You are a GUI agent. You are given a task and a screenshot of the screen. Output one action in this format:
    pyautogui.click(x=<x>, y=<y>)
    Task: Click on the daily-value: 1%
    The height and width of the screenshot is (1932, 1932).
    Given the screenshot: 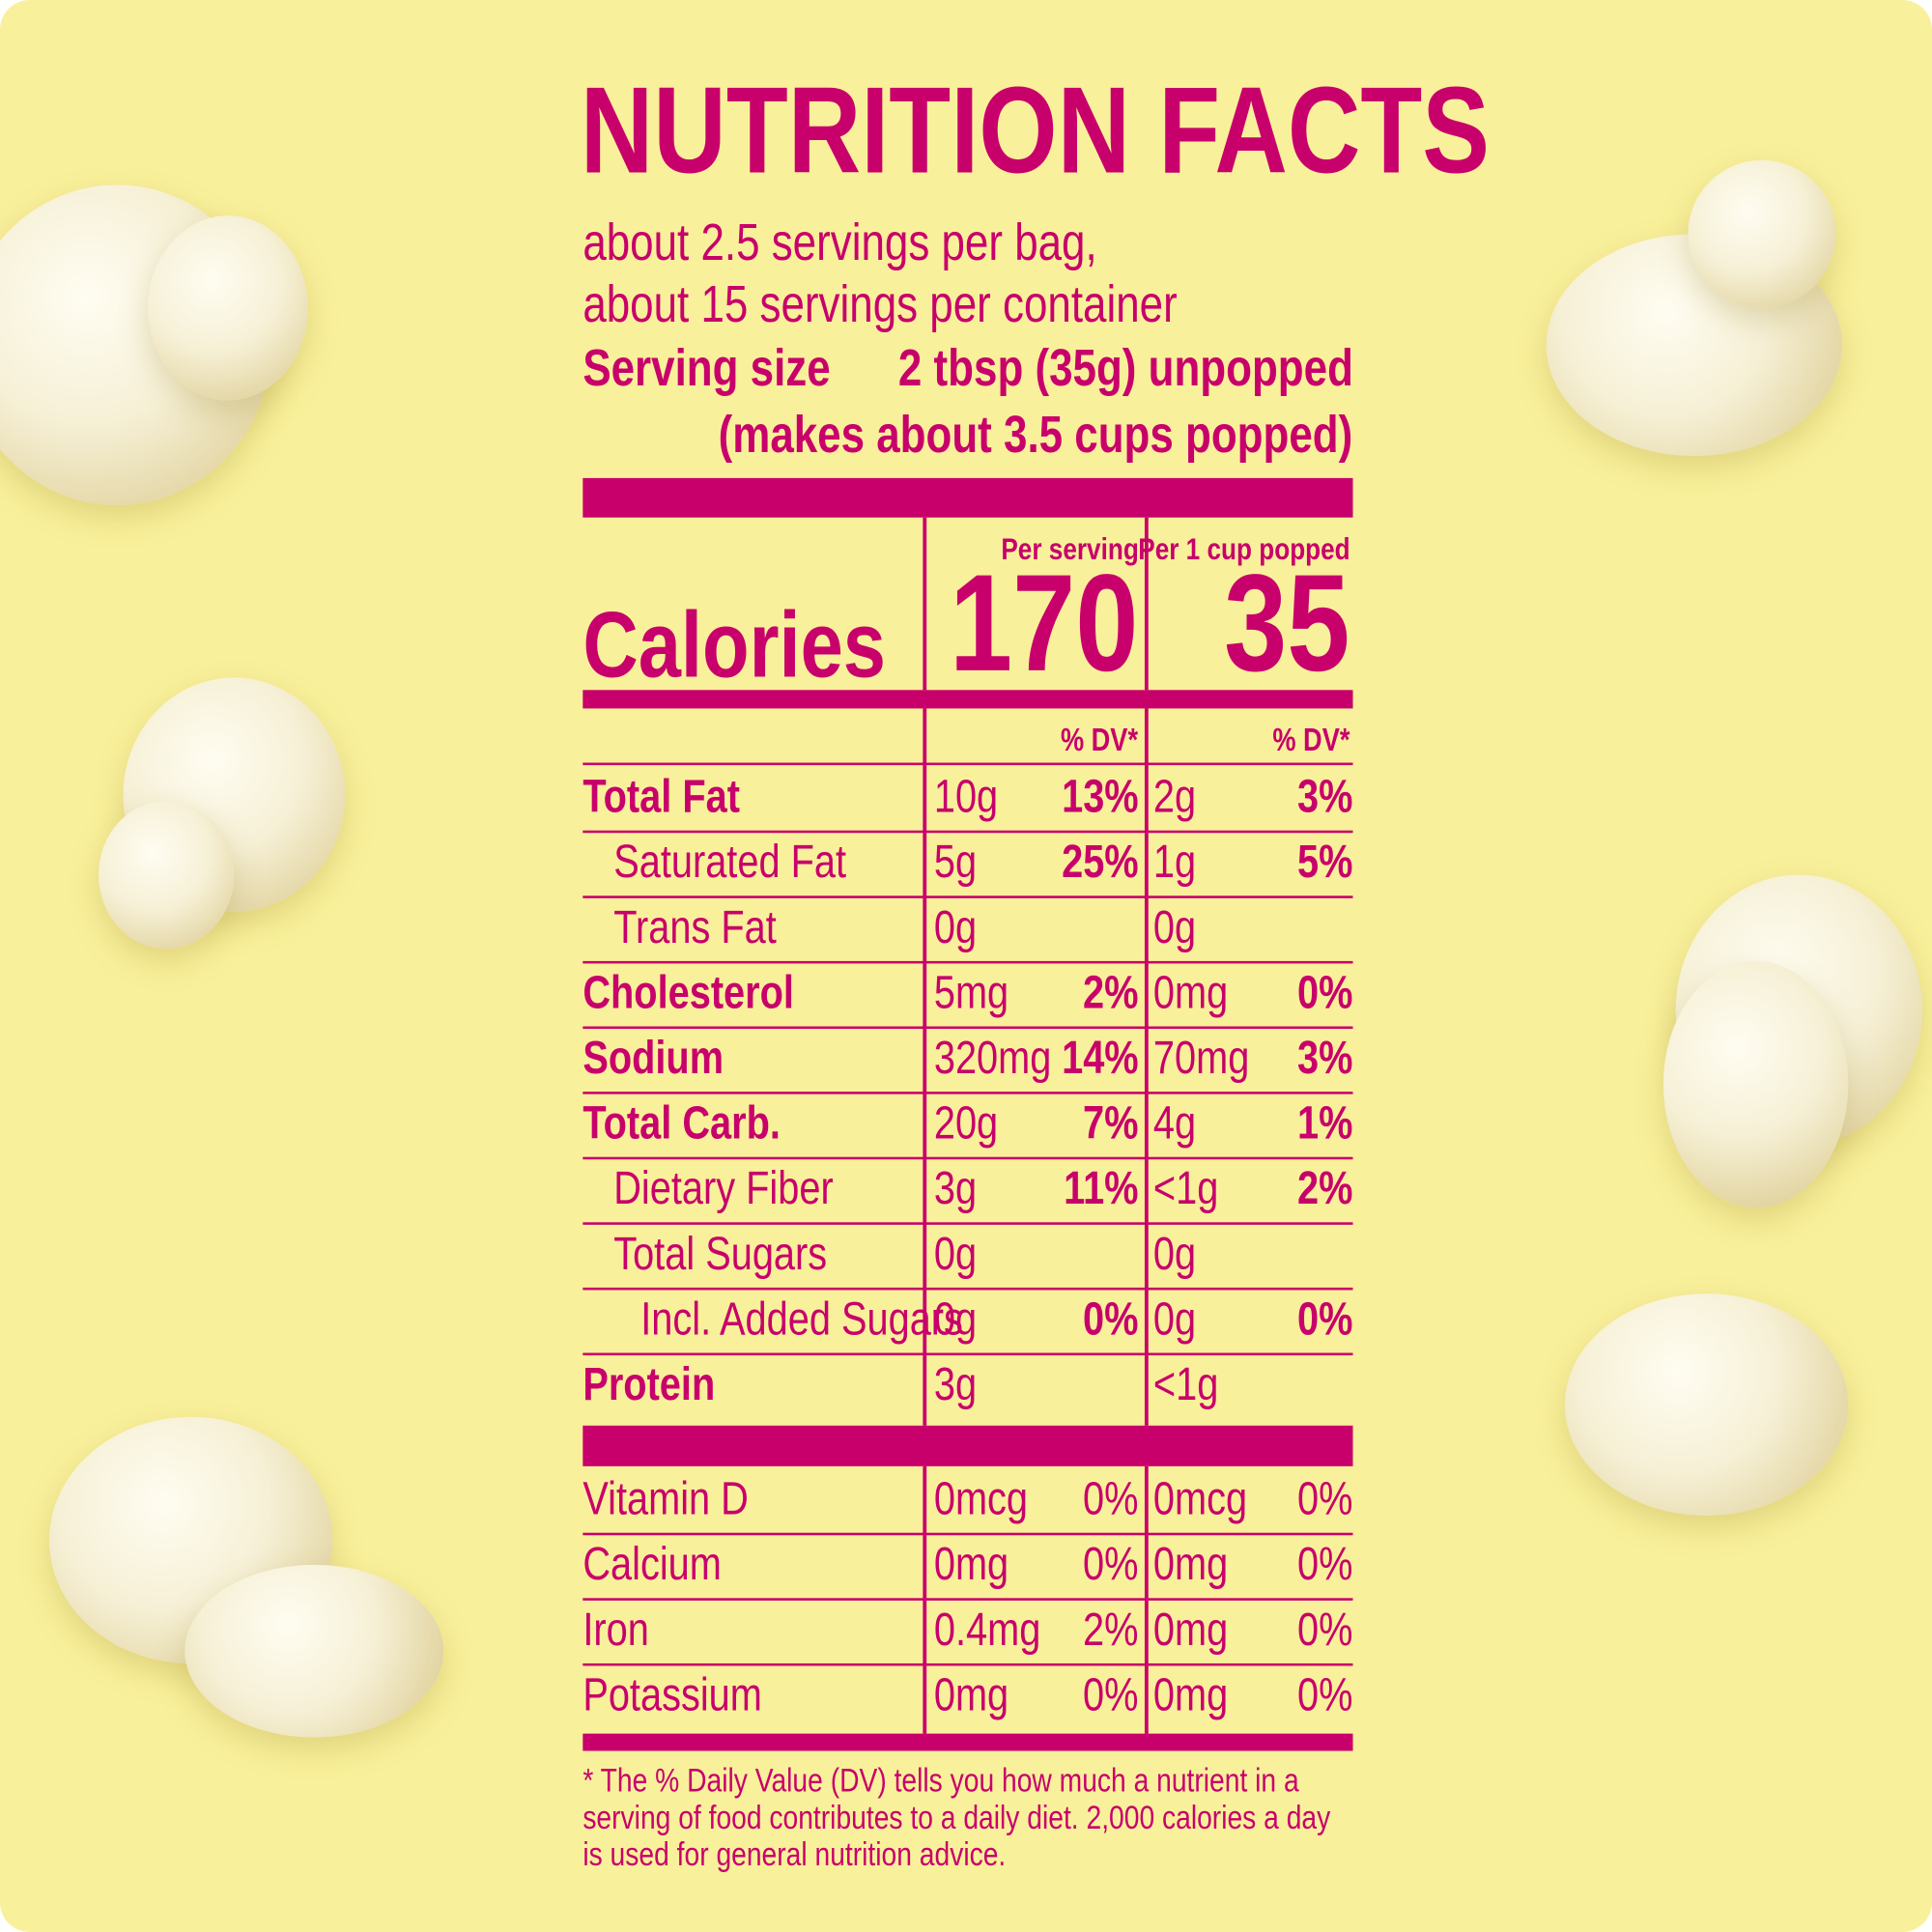 What is the action you would take?
    pyautogui.click(x=1318, y=1124)
    